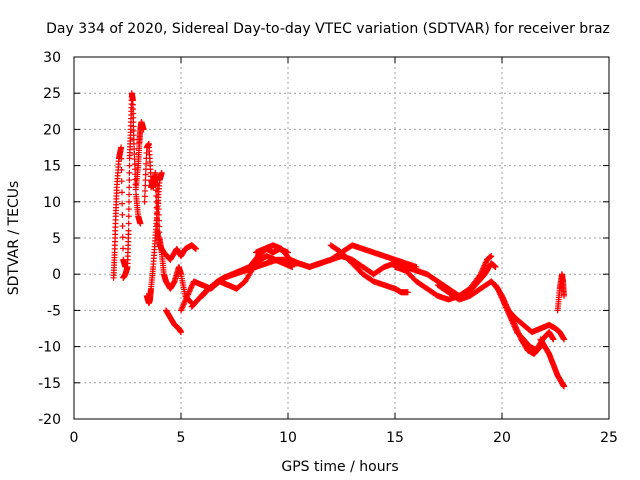  What do you see at coordinates (49, 348) in the screenshot?
I see `y-tick-label: -10` at bounding box center [49, 348].